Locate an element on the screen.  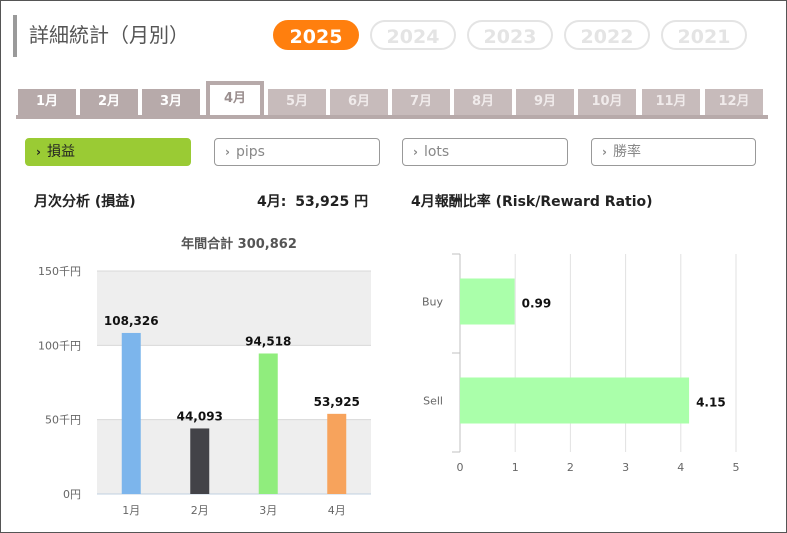
page-title: 詳細統計（月別） is located at coordinates (101, 36).